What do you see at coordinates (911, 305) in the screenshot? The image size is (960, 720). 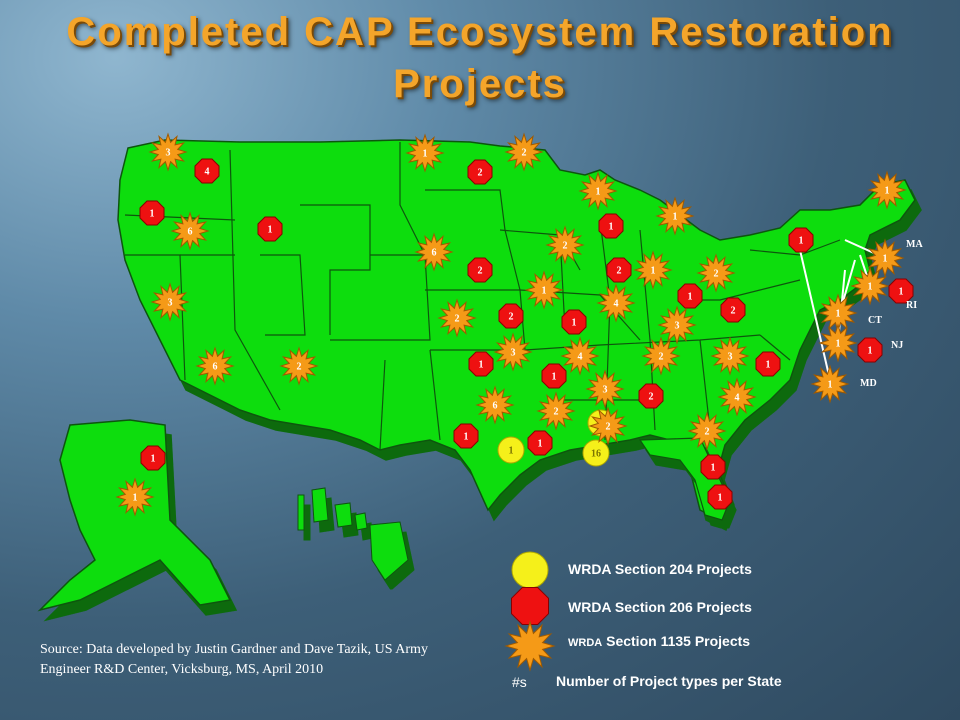 I see `state-label-ri: RI` at bounding box center [911, 305].